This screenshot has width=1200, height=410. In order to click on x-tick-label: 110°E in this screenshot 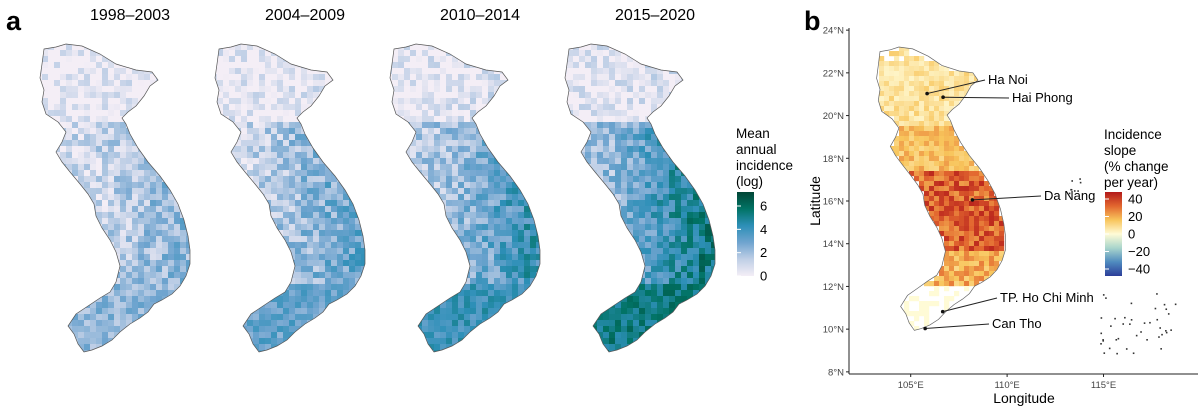, I will do `click(1006, 385)`.